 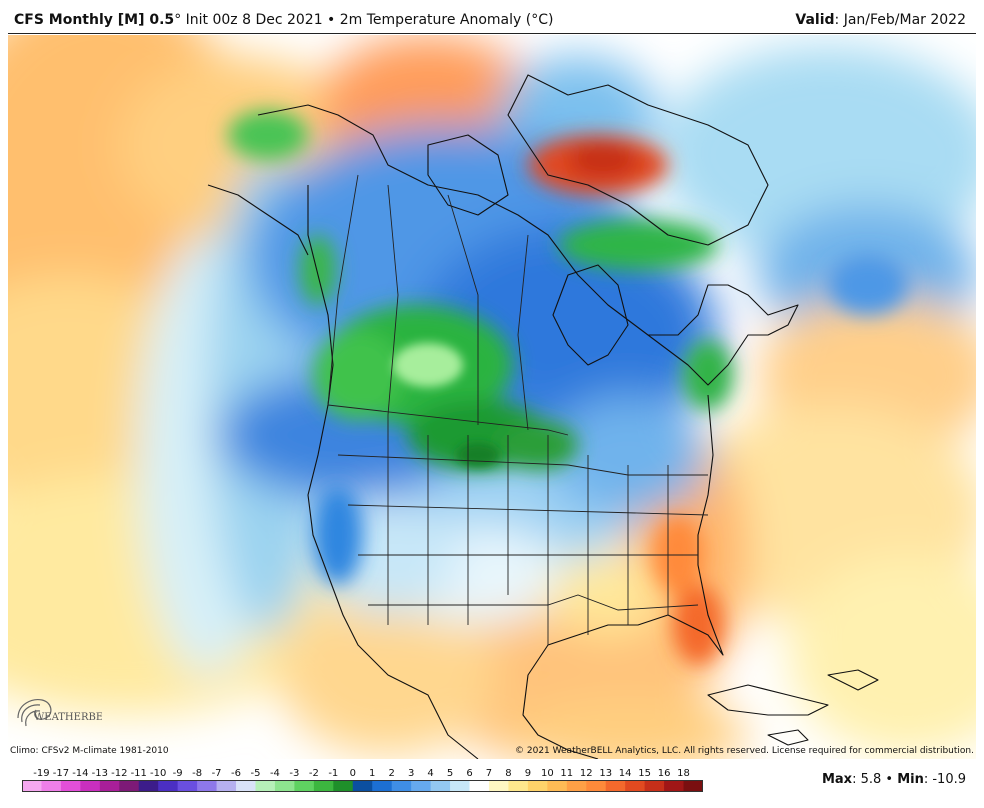 I want to click on color-scale-tick: -11, so click(x=139, y=773).